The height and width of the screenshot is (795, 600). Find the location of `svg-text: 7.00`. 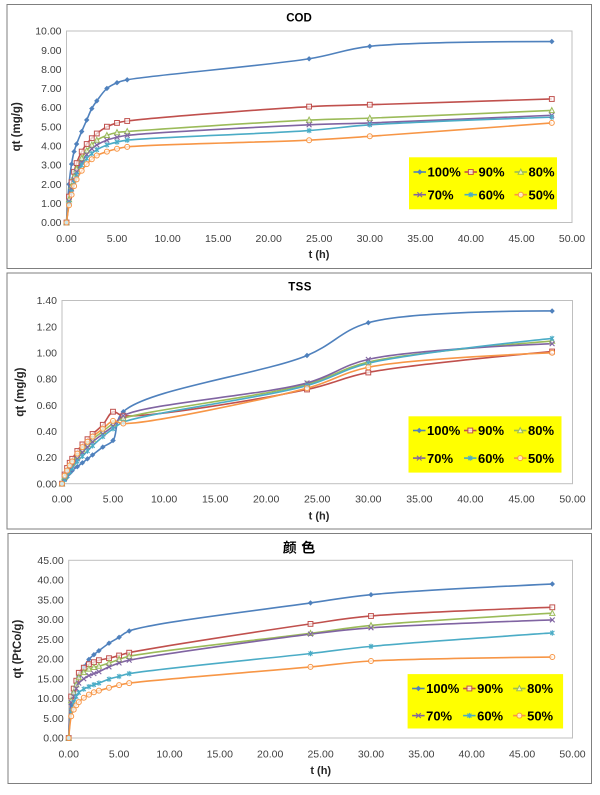

svg-text: 7.00 is located at coordinates (51, 89).